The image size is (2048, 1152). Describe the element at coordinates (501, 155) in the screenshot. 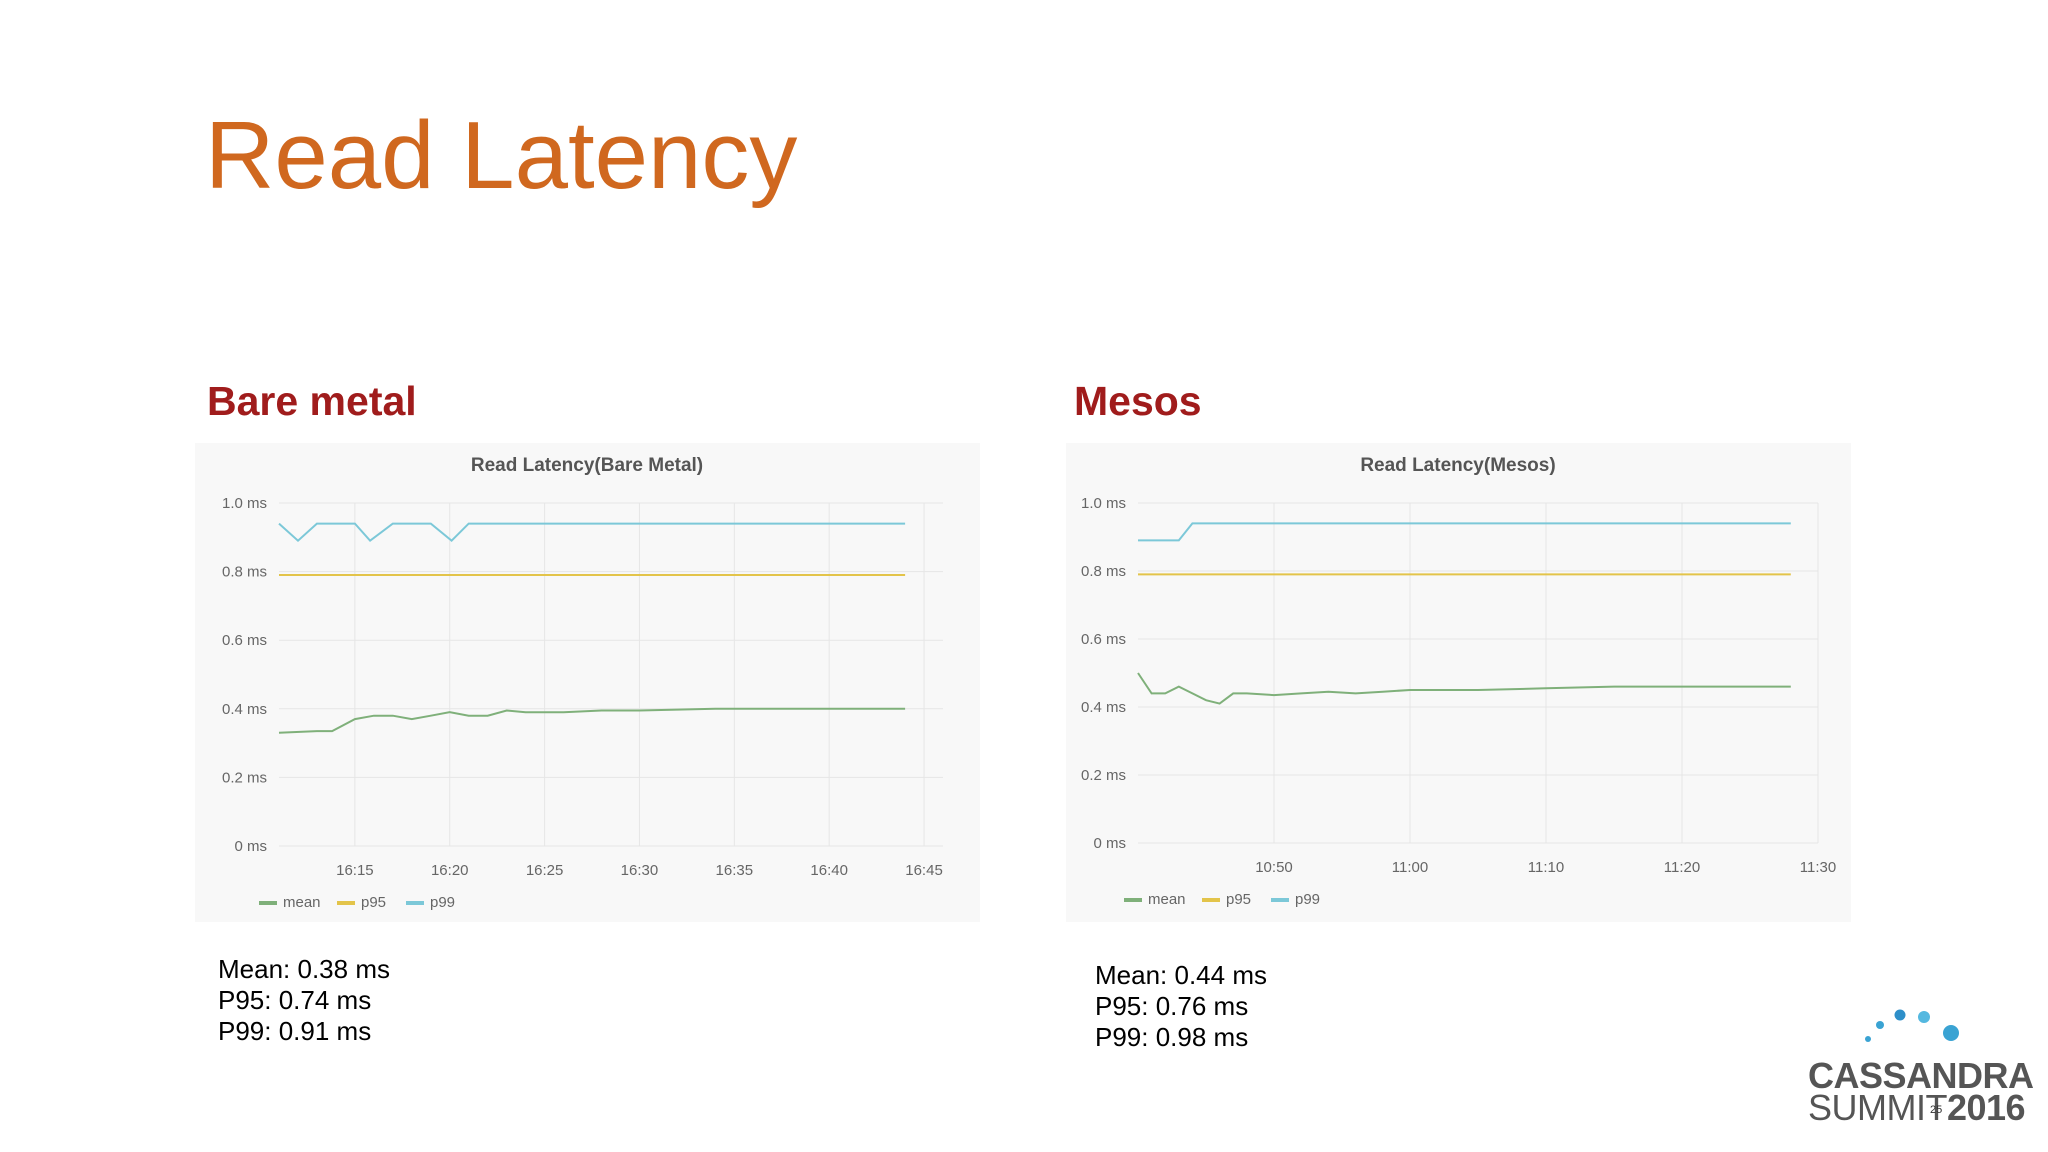

I see `page-title: Read Latency` at that location.